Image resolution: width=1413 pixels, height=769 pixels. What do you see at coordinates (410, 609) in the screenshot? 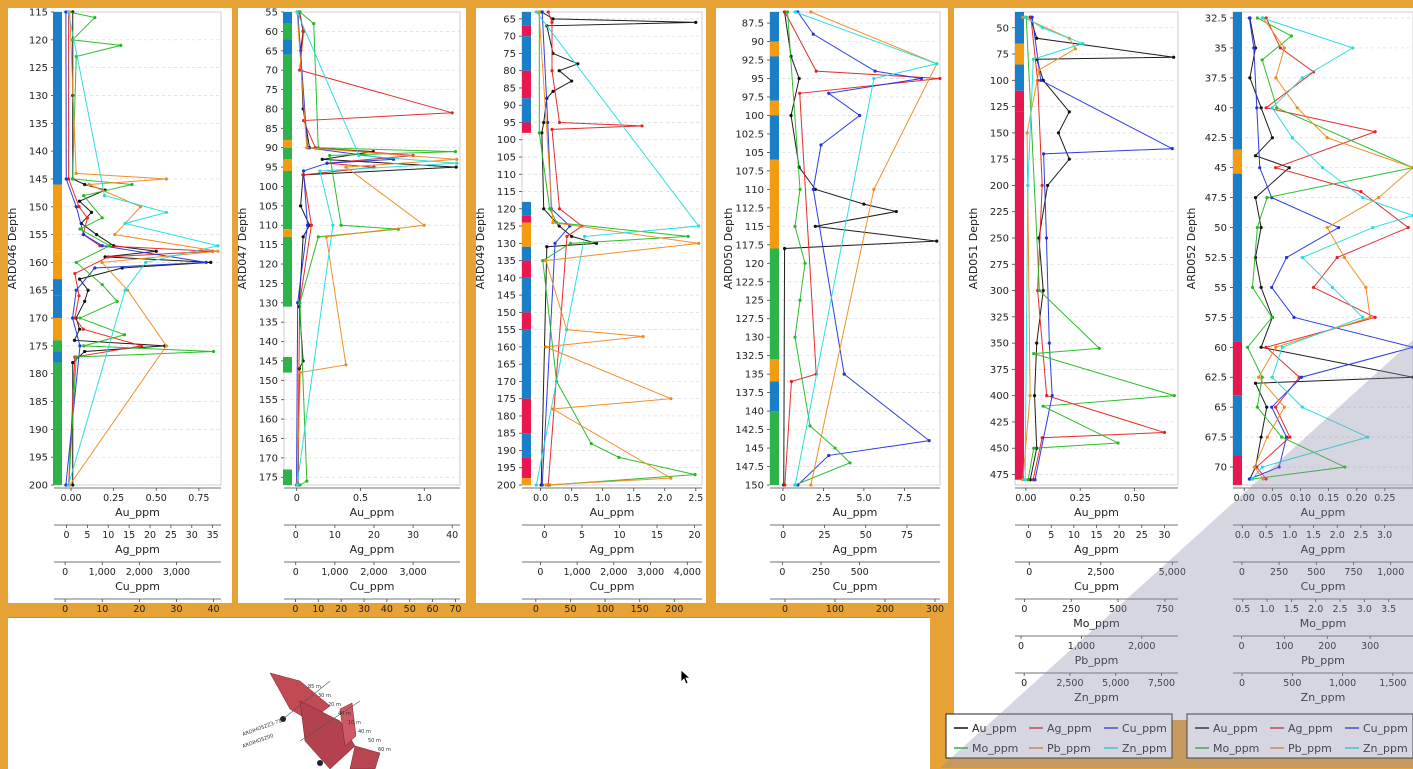
I see `x-tick-label: 50` at bounding box center [410, 609].